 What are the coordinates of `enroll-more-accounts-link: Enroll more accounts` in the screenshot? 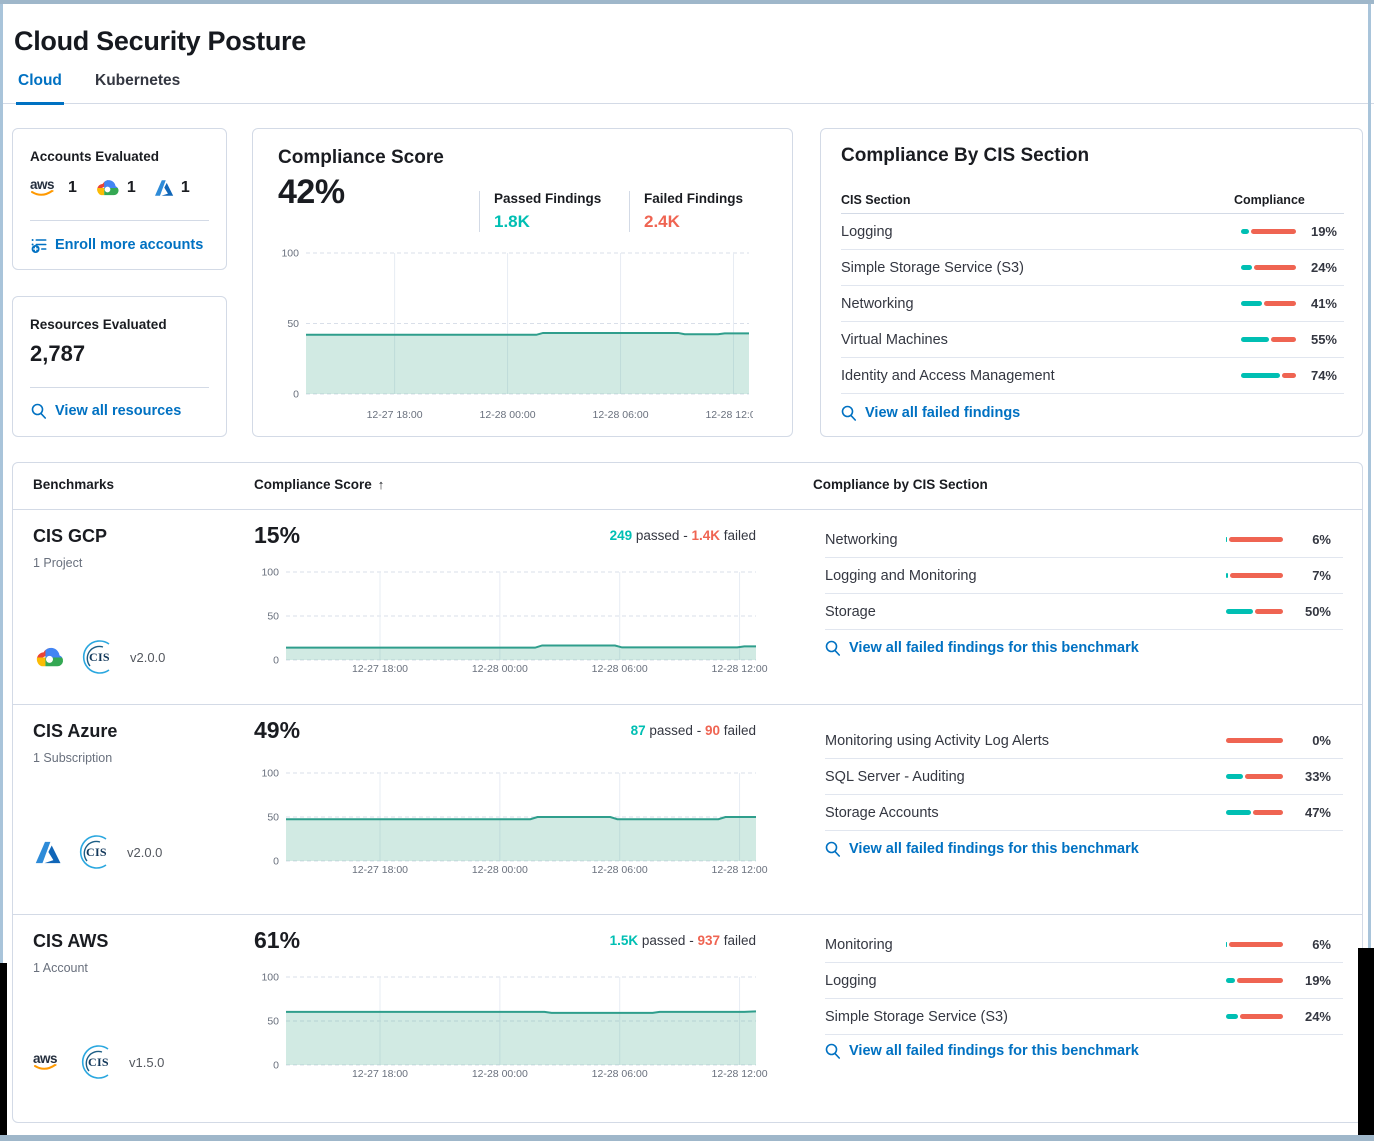 It's located at (117, 245).